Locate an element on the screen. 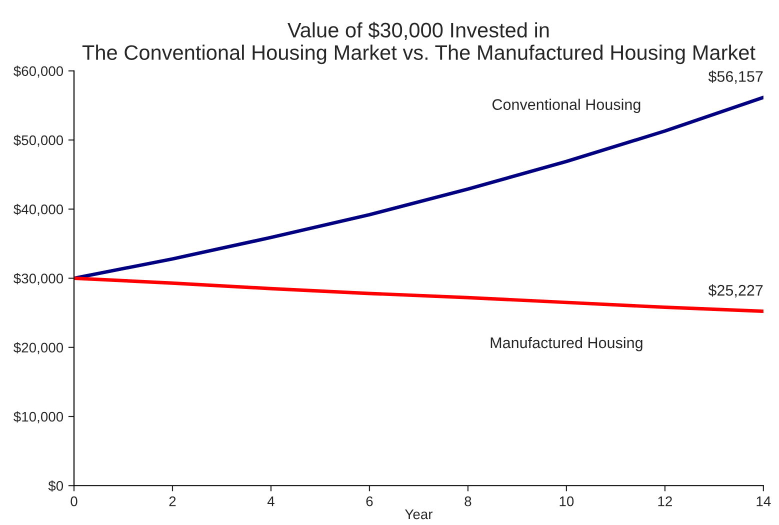 This screenshot has width=779, height=525. x-tick-label: 12 is located at coordinates (665, 501).